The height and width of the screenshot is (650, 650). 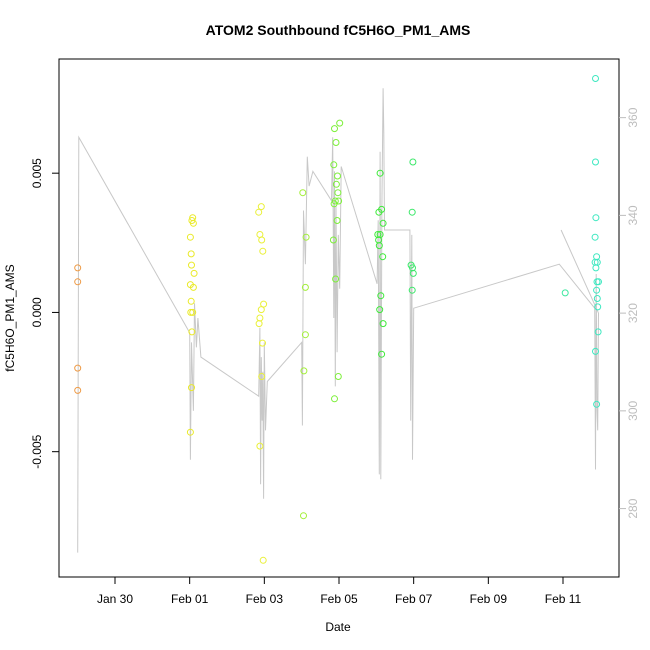 What do you see at coordinates (37, 173) in the screenshot?
I see `y-tick-label: 0.005` at bounding box center [37, 173].